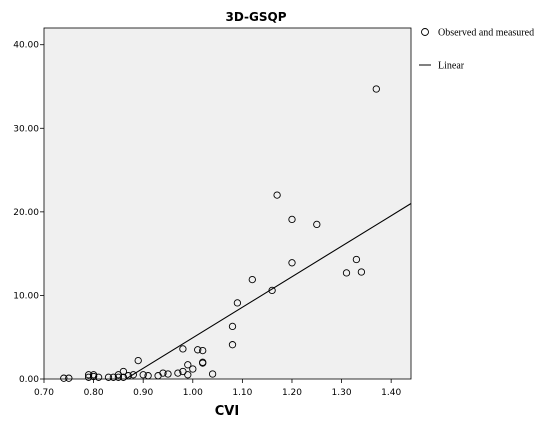  What do you see at coordinates (26, 129) in the screenshot?
I see `y-tick-label: 30.00` at bounding box center [26, 129].